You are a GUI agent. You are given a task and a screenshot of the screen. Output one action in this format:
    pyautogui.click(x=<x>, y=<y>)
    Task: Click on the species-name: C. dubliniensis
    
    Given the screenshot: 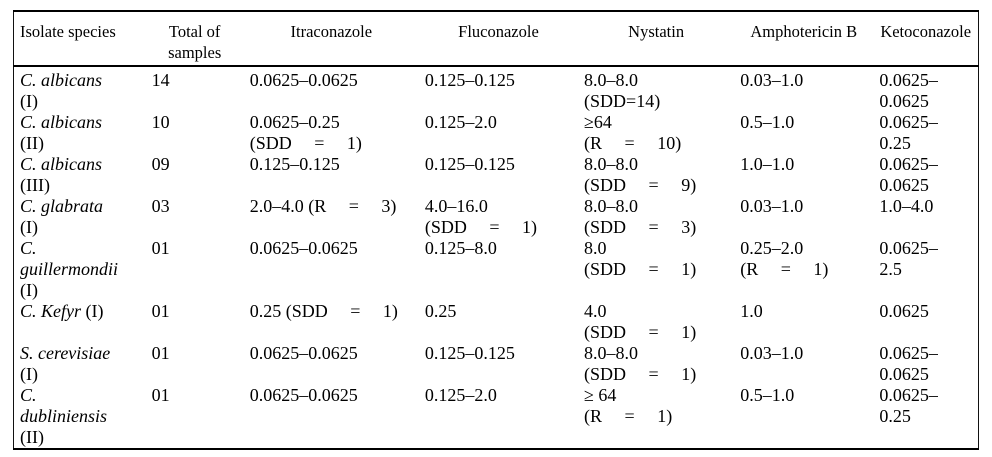 What is the action you would take?
    pyautogui.click(x=64, y=405)
    